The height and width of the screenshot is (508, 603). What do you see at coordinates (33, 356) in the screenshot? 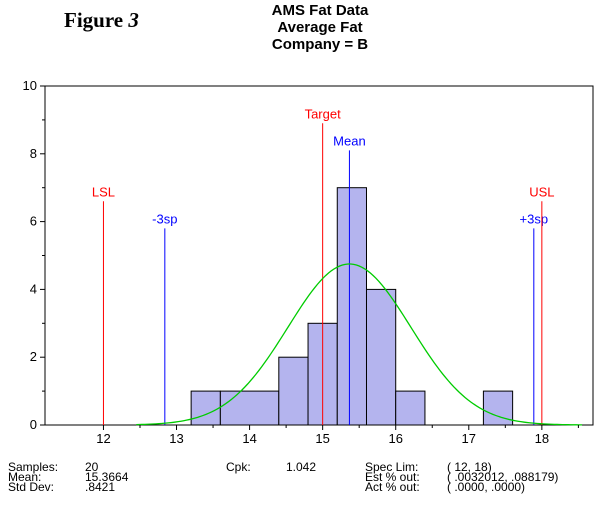
I see `y-tick-label-2: 2` at bounding box center [33, 356].